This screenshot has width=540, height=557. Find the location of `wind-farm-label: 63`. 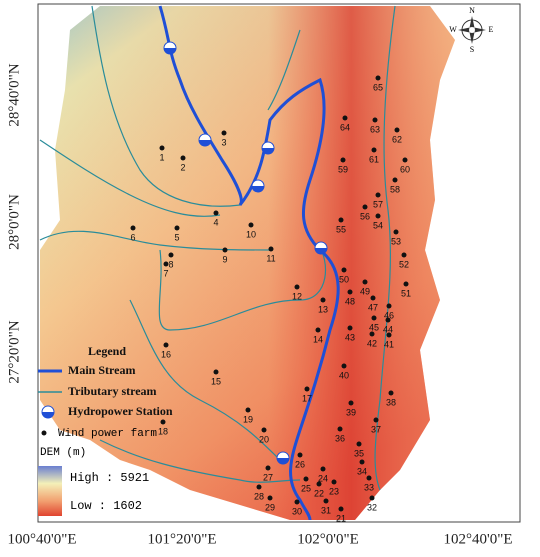

wind-farm-label: 63 is located at coordinates (375, 129).